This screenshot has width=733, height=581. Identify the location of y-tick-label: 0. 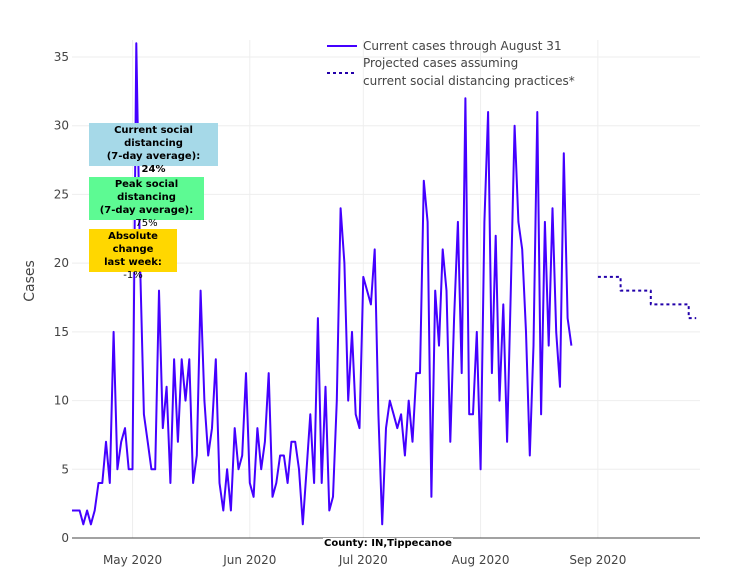
(65, 538).